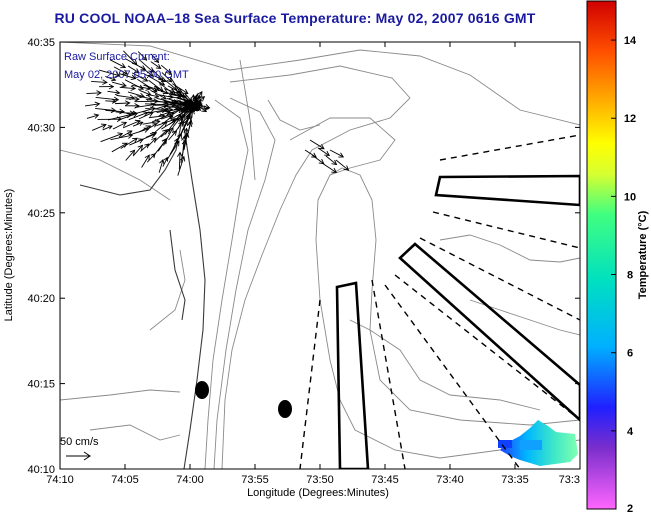 This screenshot has height=515, width=651. I want to click on colorbar: 14 12 10 8 6 4 2 Temperature (°C), so click(617, 257).